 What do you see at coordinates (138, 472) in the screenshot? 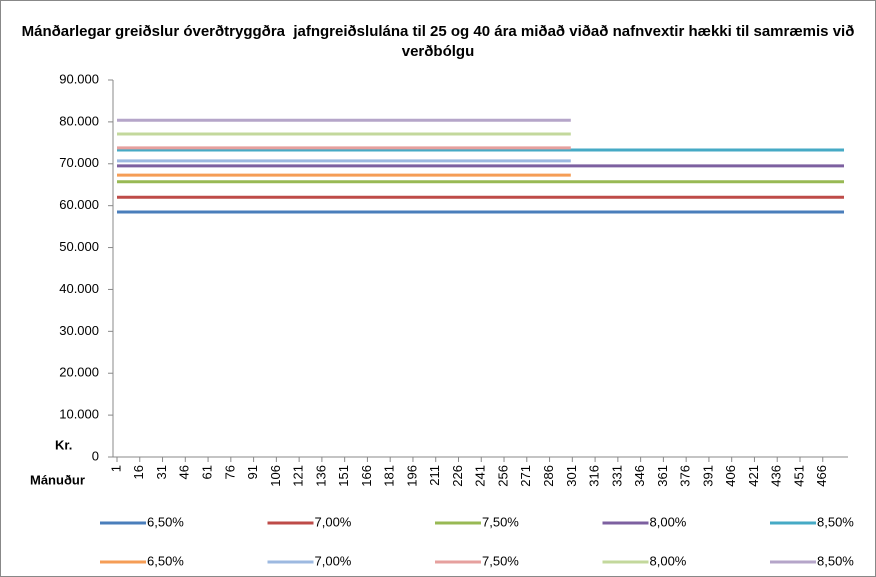
I see `x-tick-label: 16` at bounding box center [138, 472].